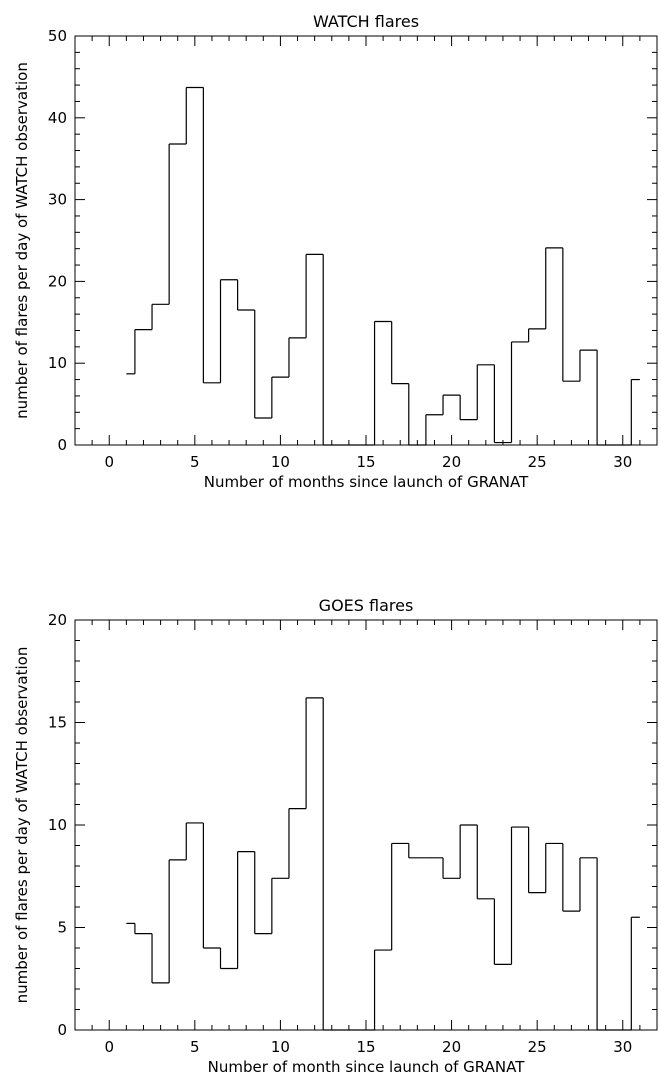  Describe the element at coordinates (57, 118) in the screenshot. I see `y-tick-label: 40` at that location.